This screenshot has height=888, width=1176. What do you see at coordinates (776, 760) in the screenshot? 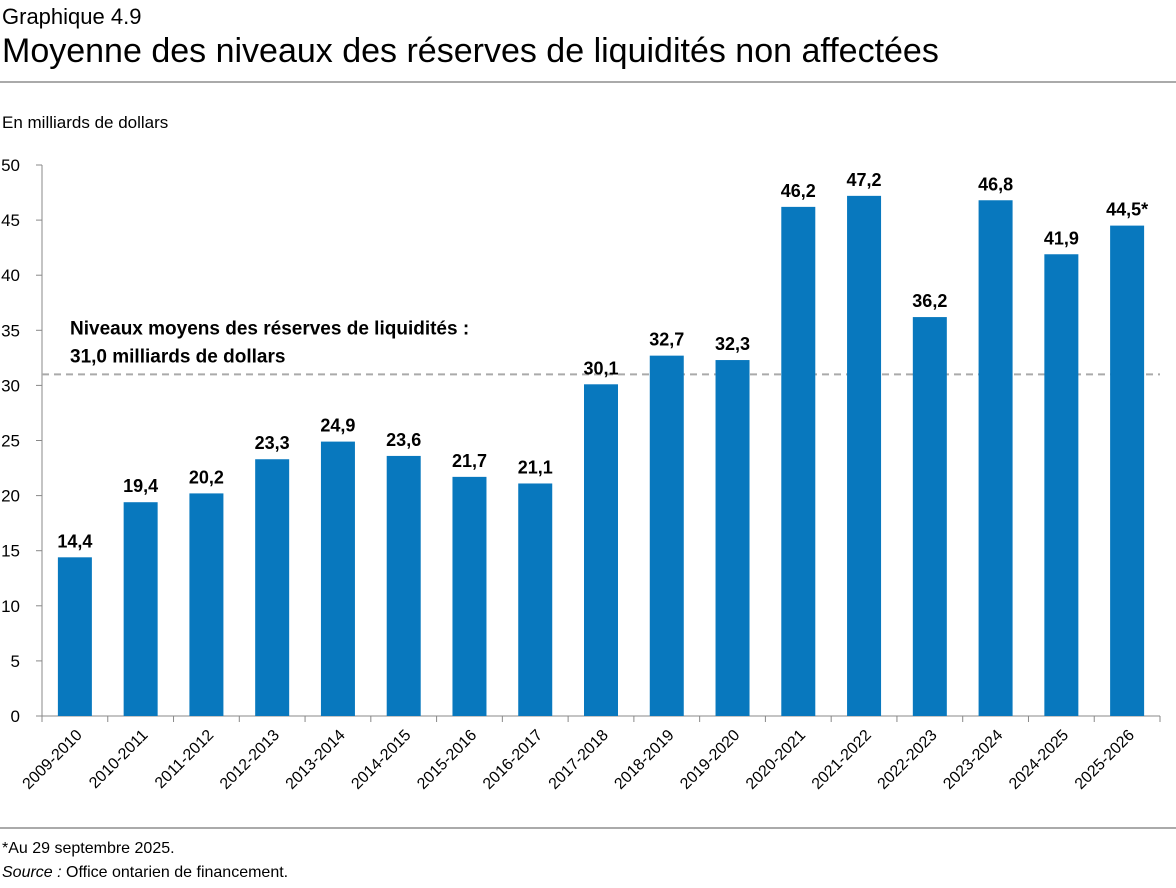
I see `x-tick-label: 2020-2021` at bounding box center [776, 760].